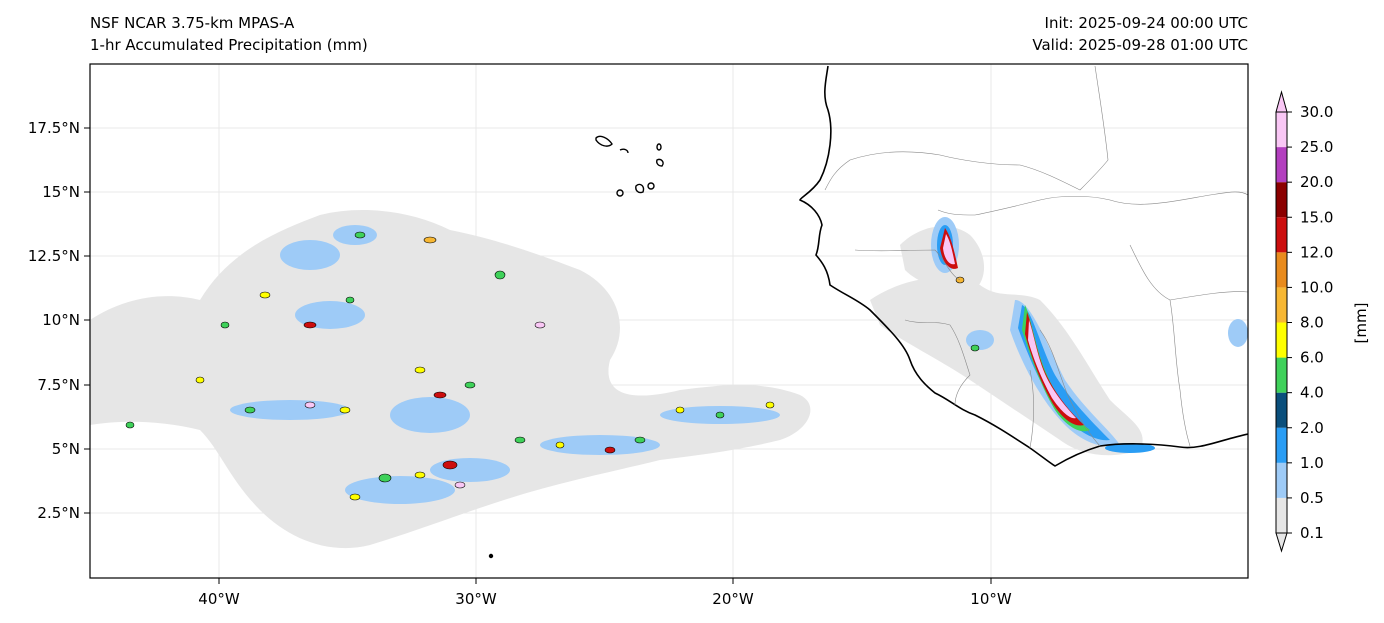 The width and height of the screenshot is (1384, 623). Describe the element at coordinates (229, 45) in the screenshot. I see `field-title: 1-hr Accumulated Precipitation (mm)` at that location.